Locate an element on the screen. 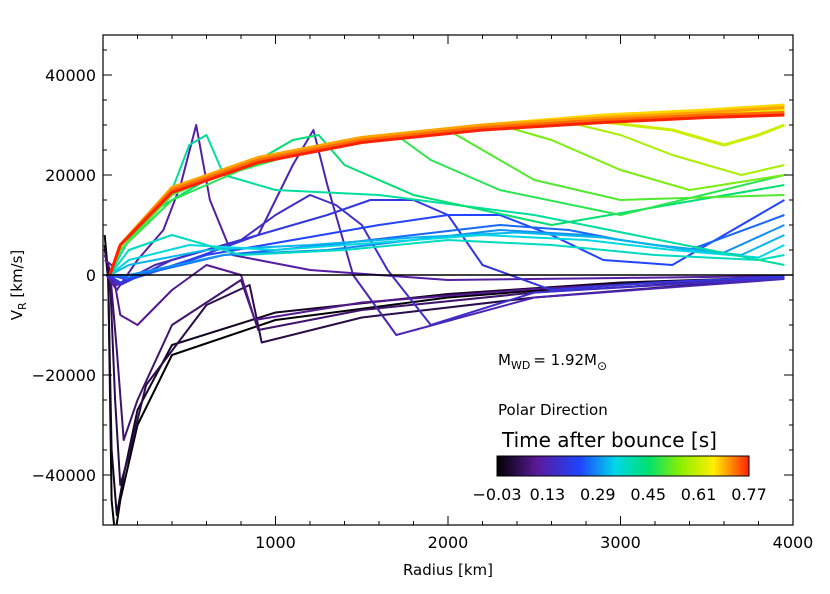  svg-text: VR [km/s] is located at coordinates (18, 285).